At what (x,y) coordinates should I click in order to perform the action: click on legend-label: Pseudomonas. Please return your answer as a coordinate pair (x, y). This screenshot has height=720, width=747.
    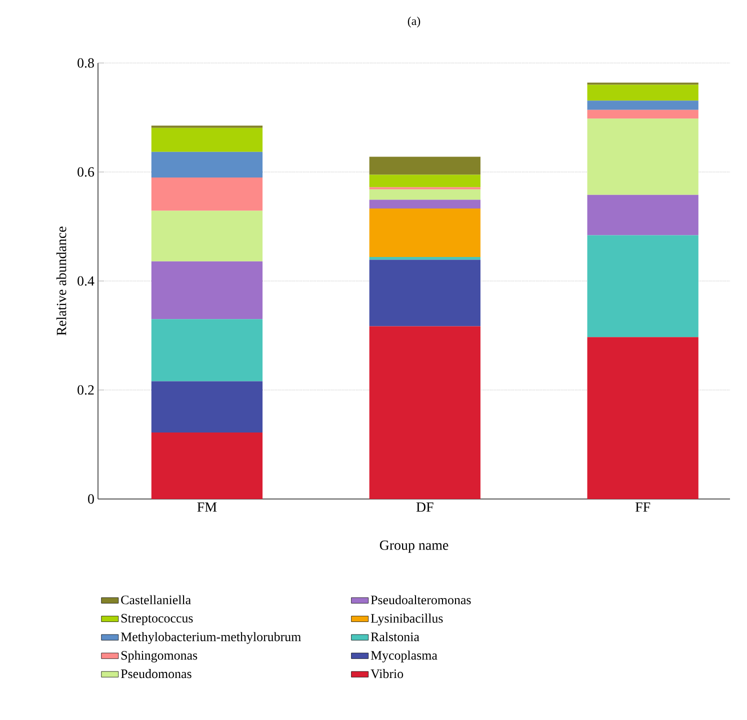
    Looking at the image, I should click on (156, 673).